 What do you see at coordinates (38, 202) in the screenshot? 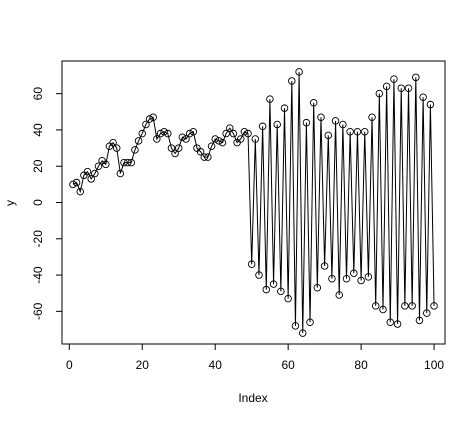
I see `y-tick-label: 0` at bounding box center [38, 202].